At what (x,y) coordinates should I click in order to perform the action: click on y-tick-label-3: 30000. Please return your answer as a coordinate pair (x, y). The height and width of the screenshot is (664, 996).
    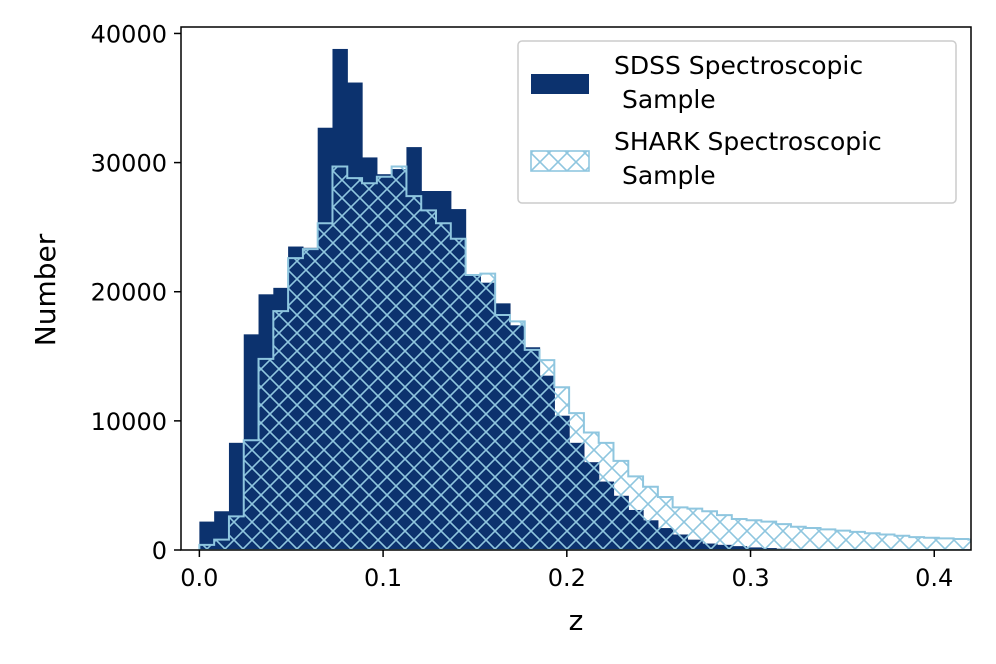
    Looking at the image, I should click on (129, 164).